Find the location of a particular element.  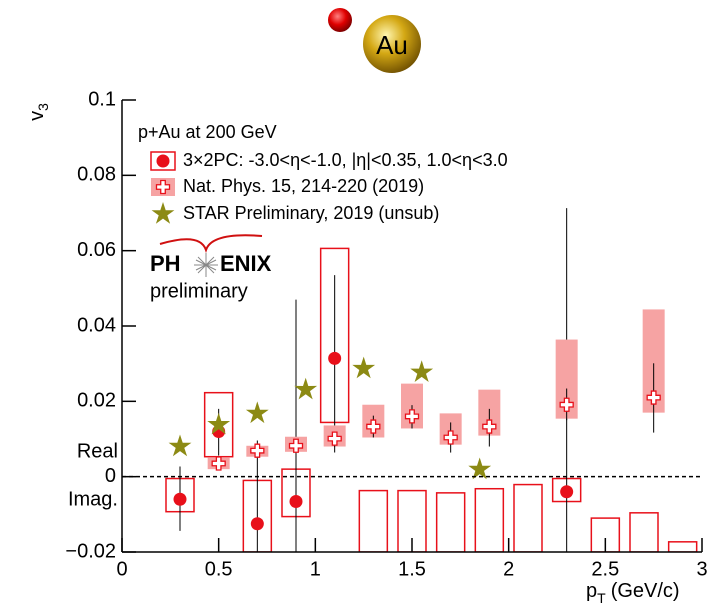

logo-left: PH is located at coordinates (165, 263).